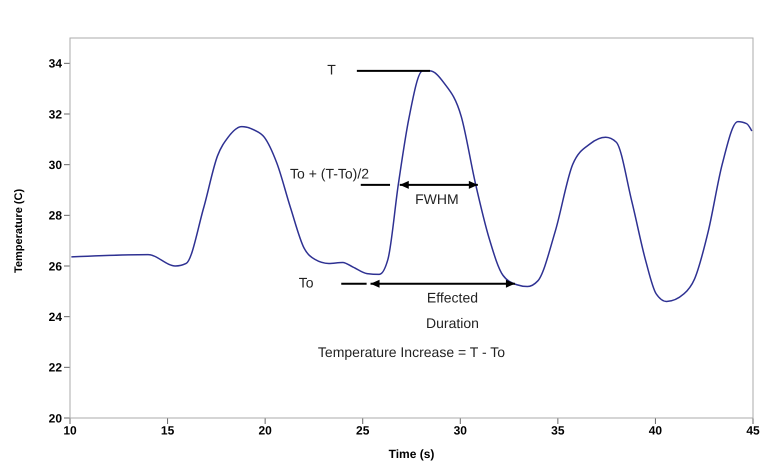 The image size is (780, 473). What do you see at coordinates (411, 454) in the screenshot?
I see `x-axis-title: Time (s)` at bounding box center [411, 454].